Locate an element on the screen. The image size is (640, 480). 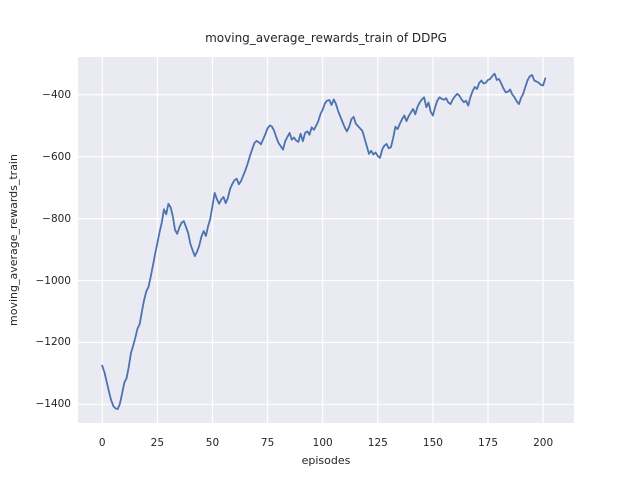
y-tick-label: −400 is located at coordinates (56, 94).